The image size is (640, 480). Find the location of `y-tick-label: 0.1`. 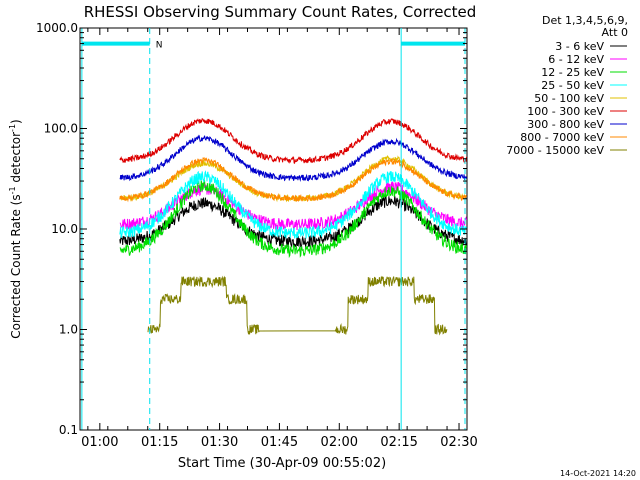

y-tick-label: 0.1 is located at coordinates (68, 430).